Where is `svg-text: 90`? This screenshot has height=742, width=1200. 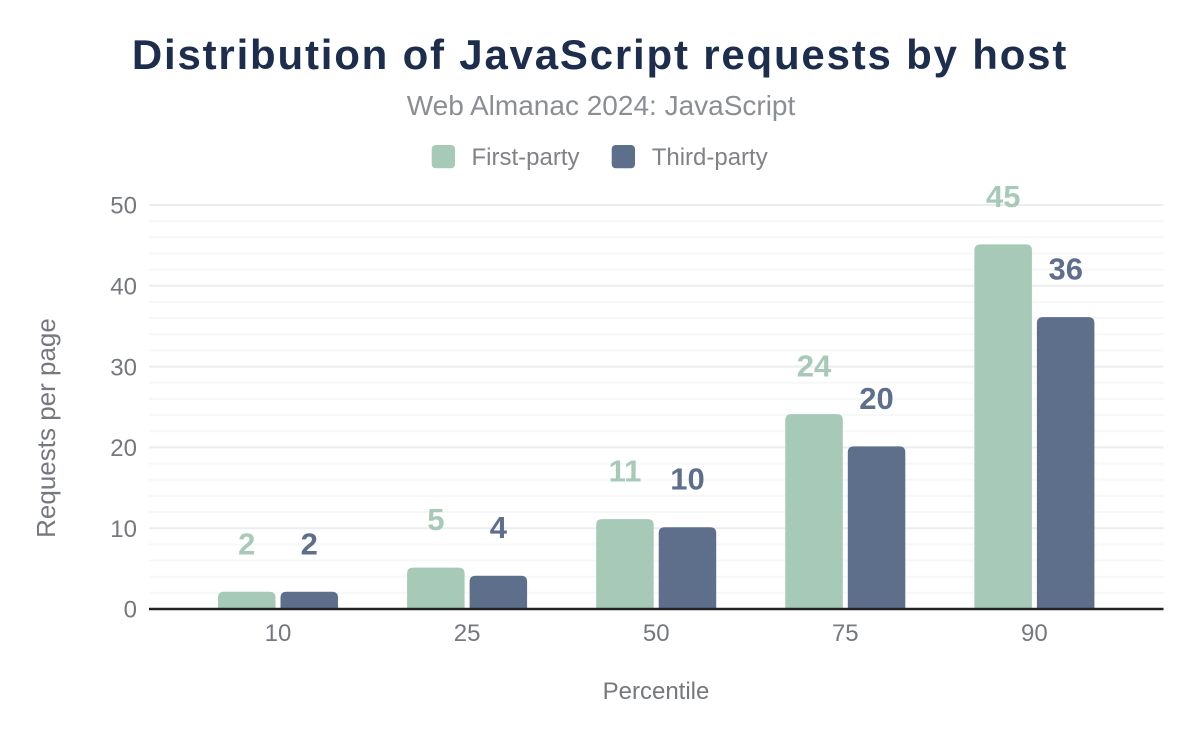 svg-text: 90 is located at coordinates (1034, 633).